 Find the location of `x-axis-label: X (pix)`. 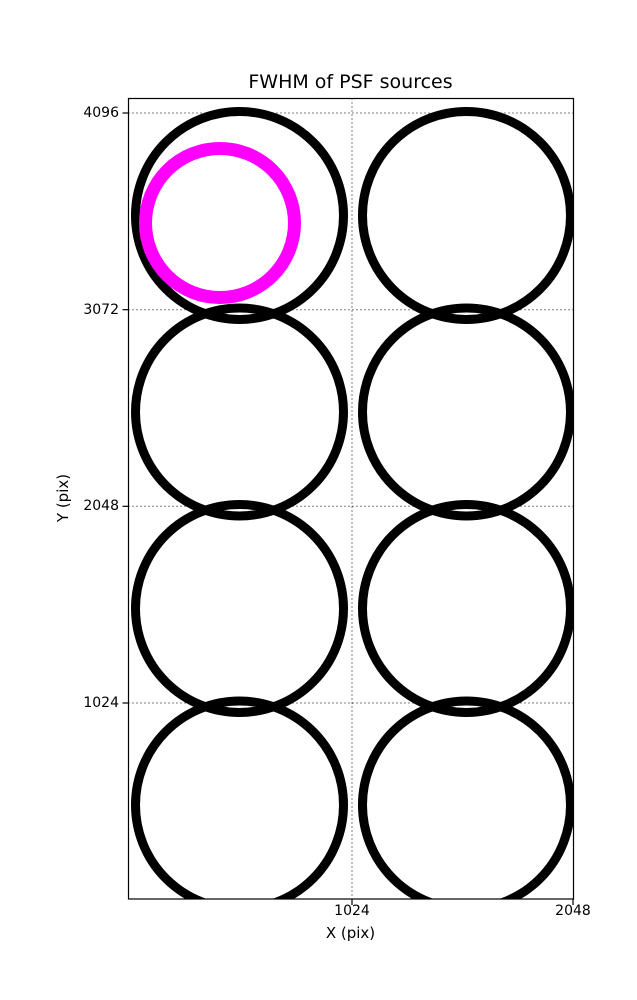

x-axis-label: X (pix) is located at coordinates (350, 933).